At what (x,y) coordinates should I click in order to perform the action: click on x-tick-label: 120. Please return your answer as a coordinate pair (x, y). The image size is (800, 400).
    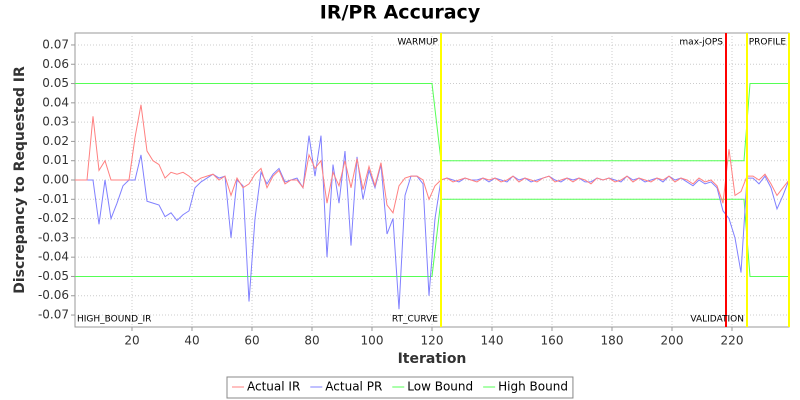
    Looking at the image, I should click on (432, 341).